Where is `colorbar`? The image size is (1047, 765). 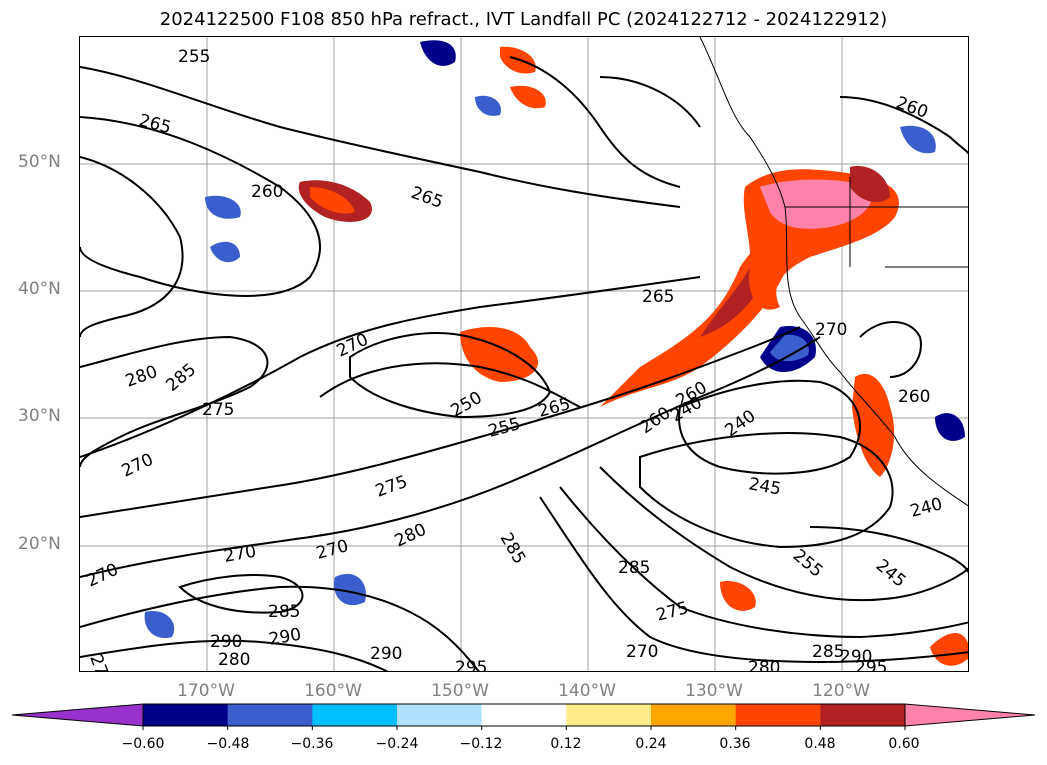
colorbar is located at coordinates (523, 716).